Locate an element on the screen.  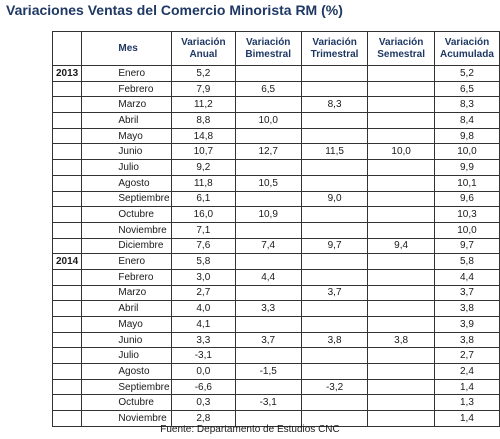
anual-cell: 7,1 is located at coordinates (203, 230).